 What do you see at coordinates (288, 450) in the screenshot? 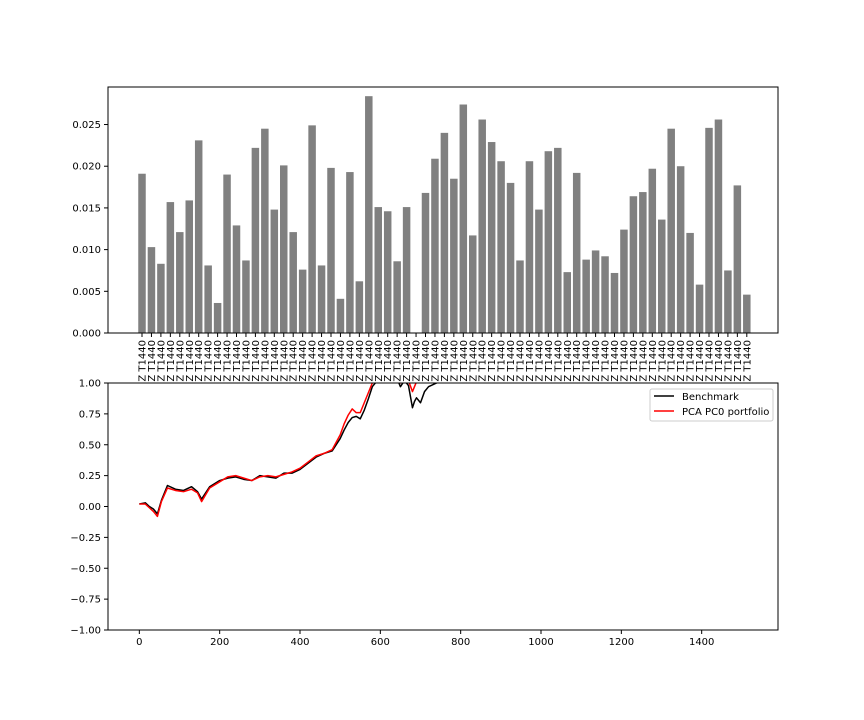
I see `line-chart-series` at bounding box center [288, 450].